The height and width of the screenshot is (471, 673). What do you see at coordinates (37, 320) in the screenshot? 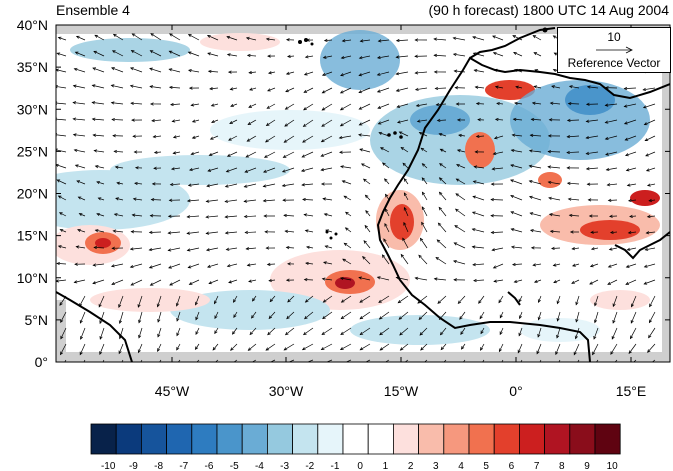
I see `latitude-label: 5°N` at bounding box center [37, 320].